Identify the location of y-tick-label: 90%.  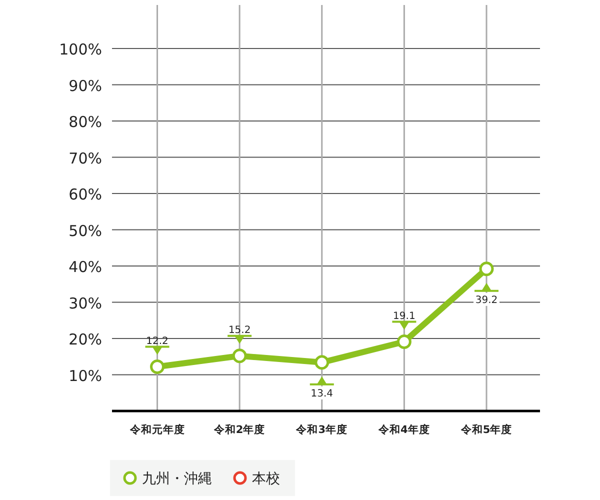
(85, 85).